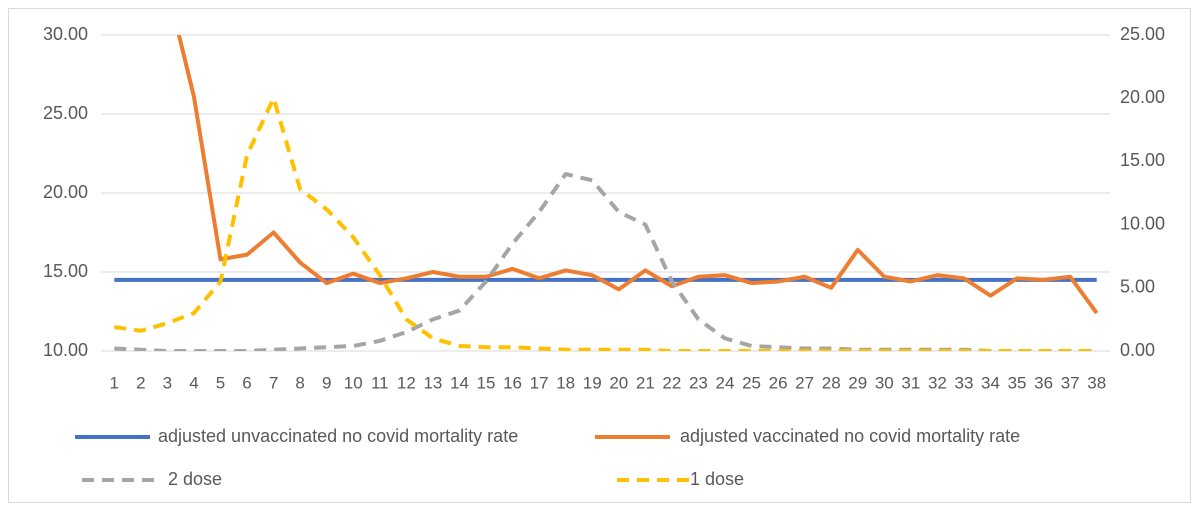 The width and height of the screenshot is (1200, 511). Describe the element at coordinates (1142, 34) in the screenshot. I see `y2-tick-label: 25.00` at that location.